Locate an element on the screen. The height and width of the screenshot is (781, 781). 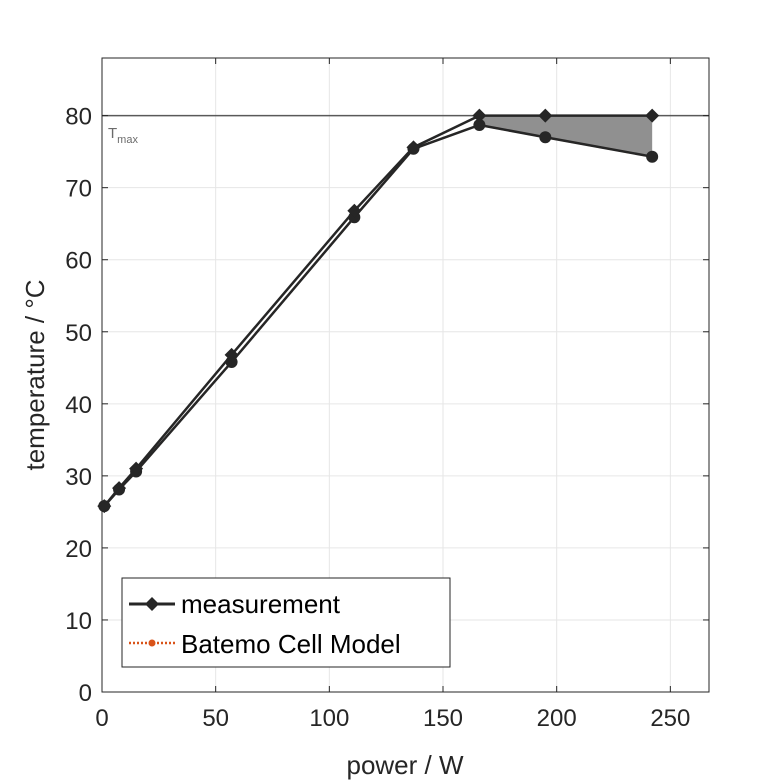
x-tick-label: 250 is located at coordinates (670, 718).